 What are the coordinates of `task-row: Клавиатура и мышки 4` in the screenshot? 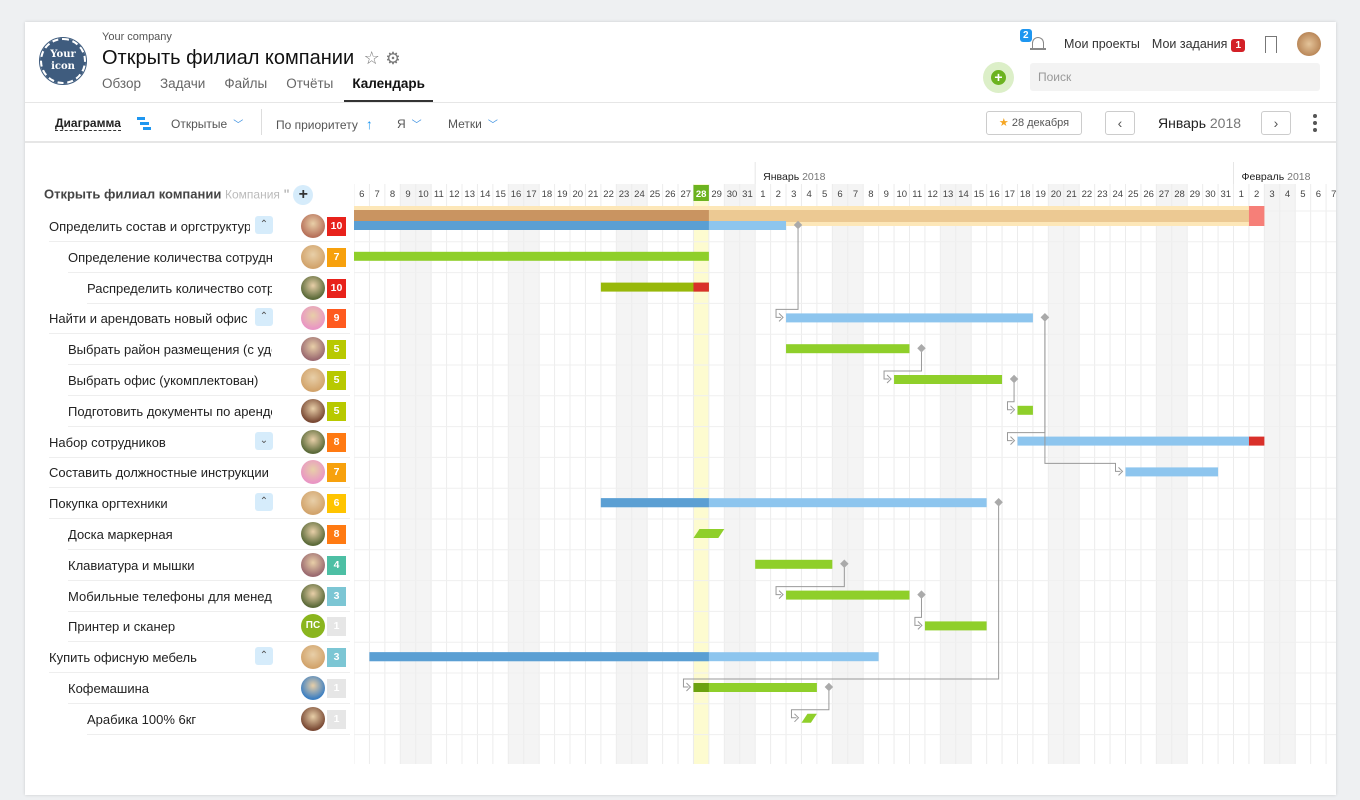 It's located at (209, 565).